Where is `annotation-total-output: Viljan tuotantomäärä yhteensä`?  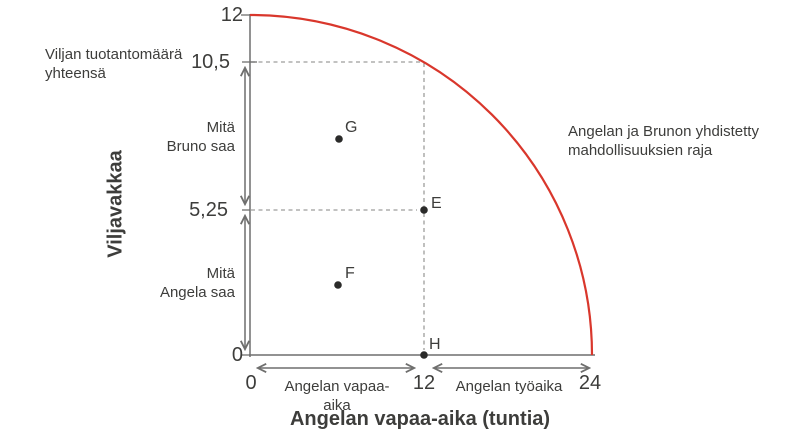
annotation-total-output: Viljan tuotantomäärä yhteensä is located at coordinates (114, 64).